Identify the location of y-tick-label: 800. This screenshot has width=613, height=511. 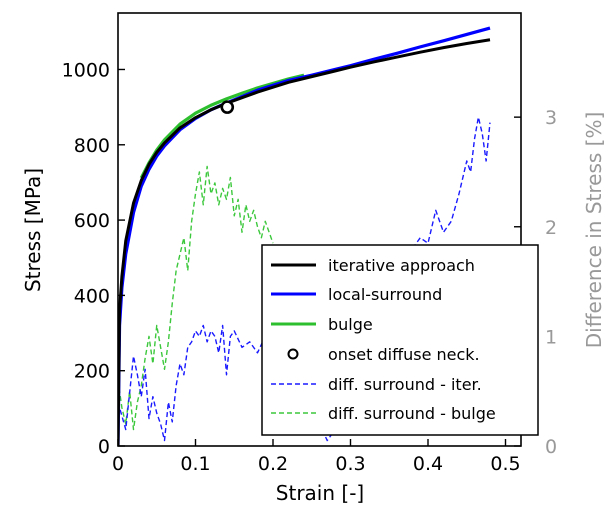
(92, 146).